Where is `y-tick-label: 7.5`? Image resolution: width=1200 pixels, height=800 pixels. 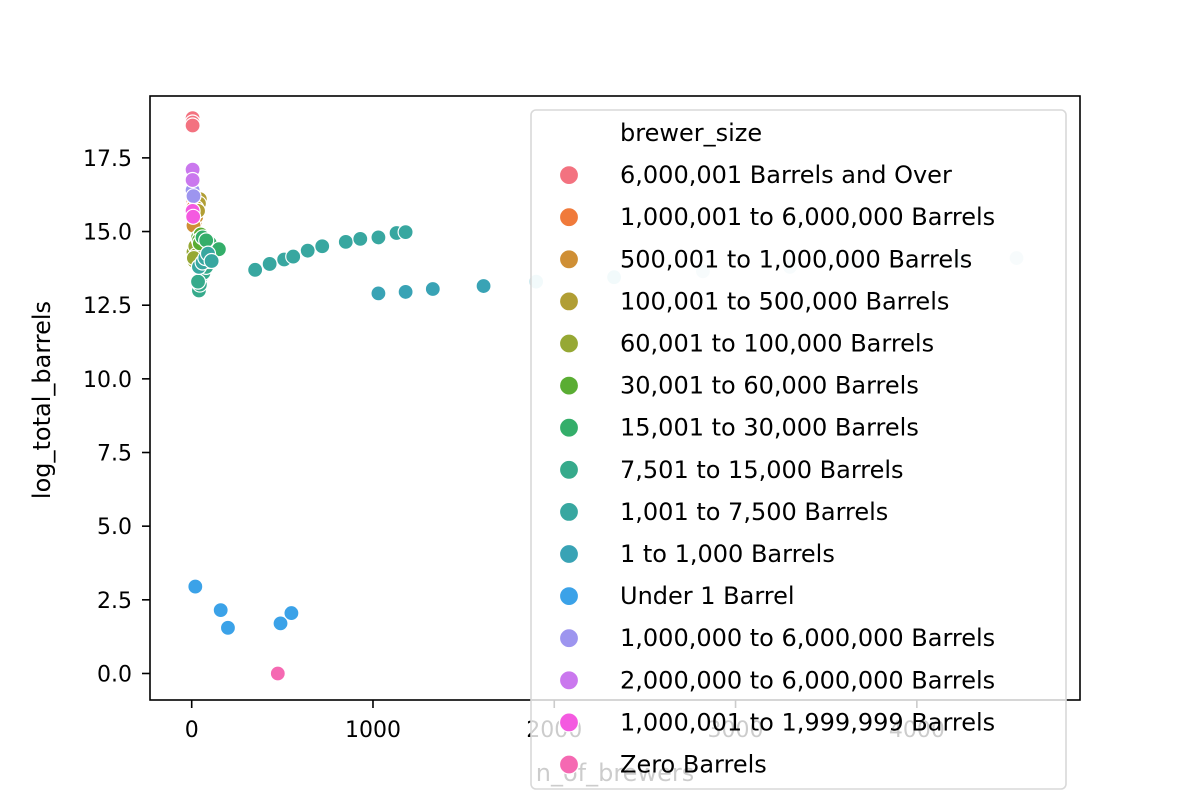 y-tick-label: 7.5 is located at coordinates (114, 454).